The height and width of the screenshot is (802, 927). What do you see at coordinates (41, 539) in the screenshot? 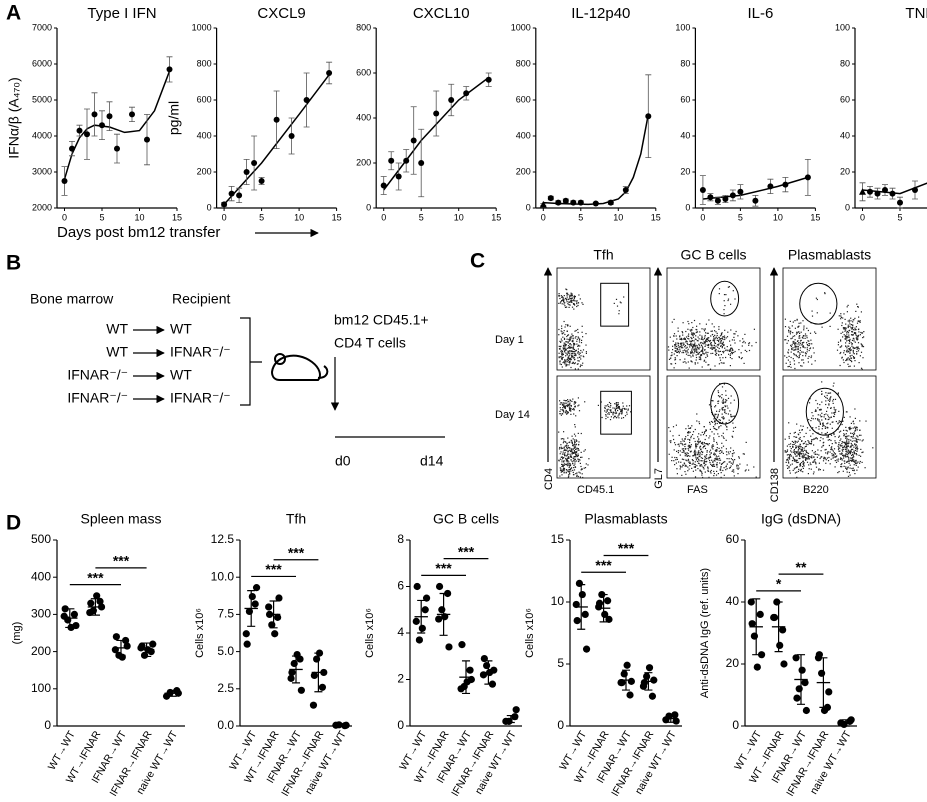
I see `y-tick-label: 500` at bounding box center [41, 539].